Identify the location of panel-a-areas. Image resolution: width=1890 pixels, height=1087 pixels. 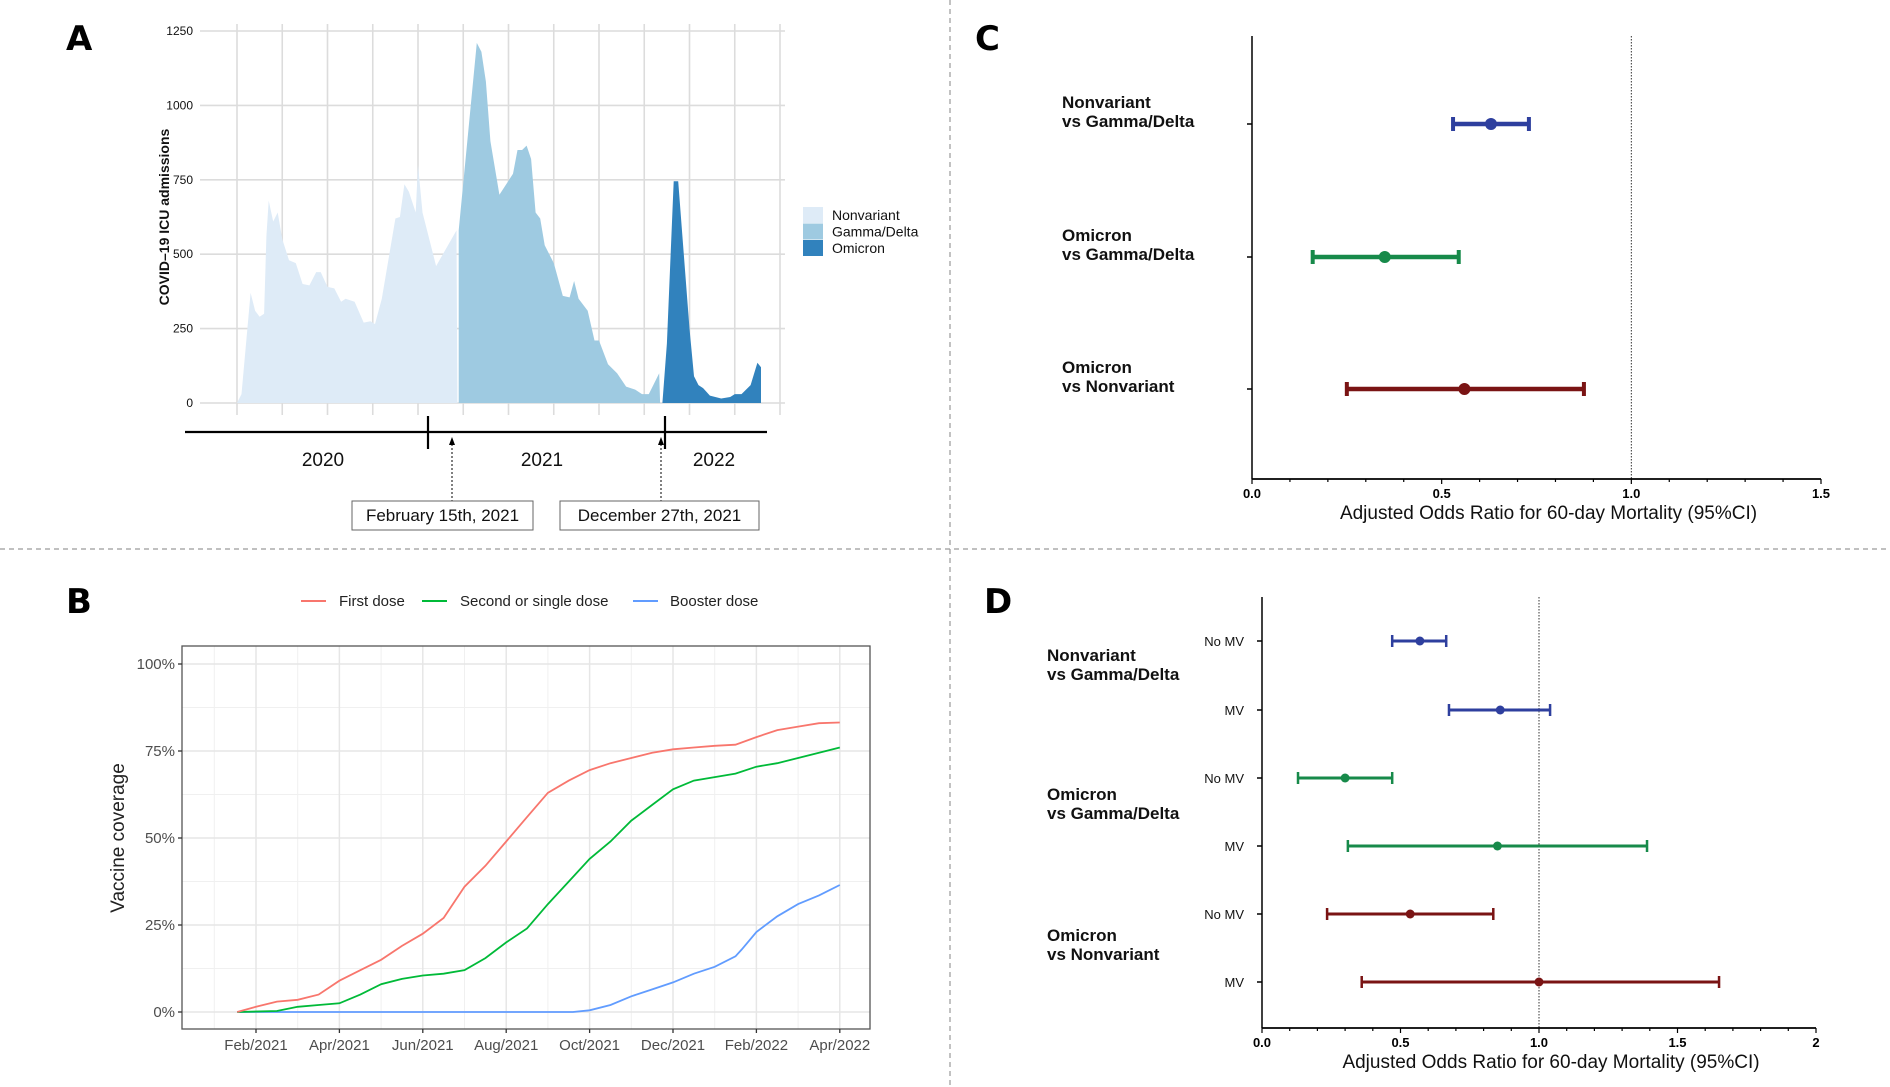
(499, 223).